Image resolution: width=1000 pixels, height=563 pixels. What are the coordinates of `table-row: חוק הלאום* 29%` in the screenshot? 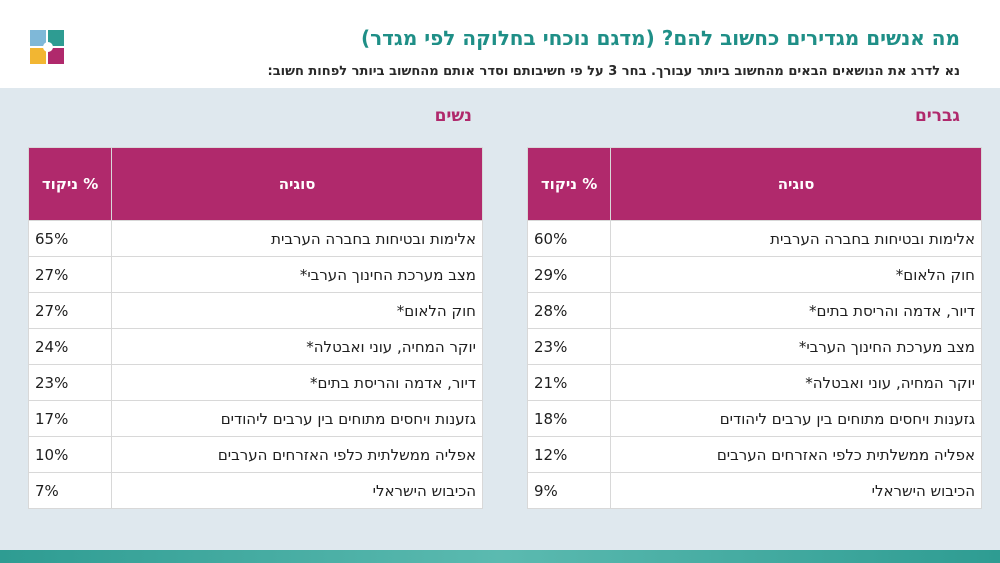 It's located at (754, 274).